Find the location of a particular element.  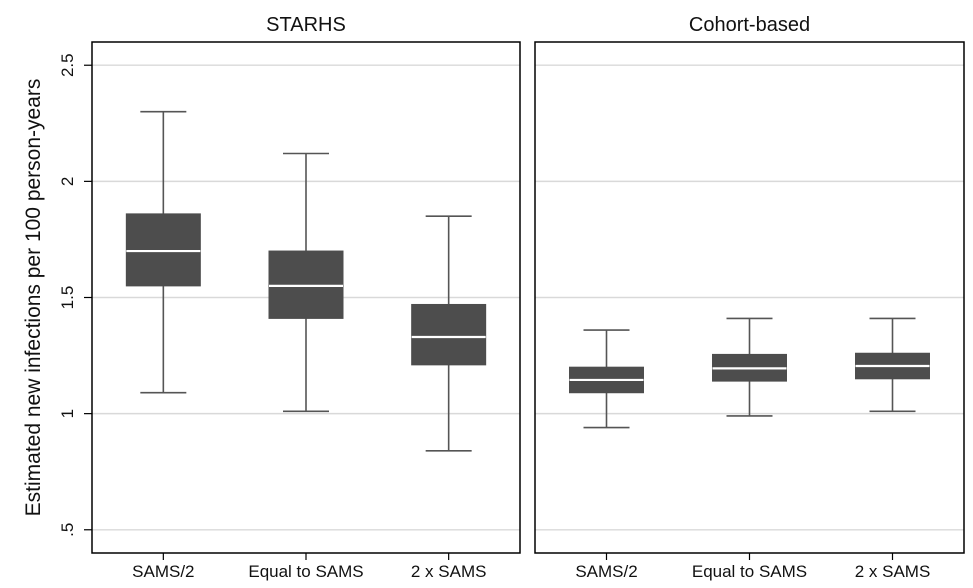

y-tick-label: 2 is located at coordinates (67, 181).